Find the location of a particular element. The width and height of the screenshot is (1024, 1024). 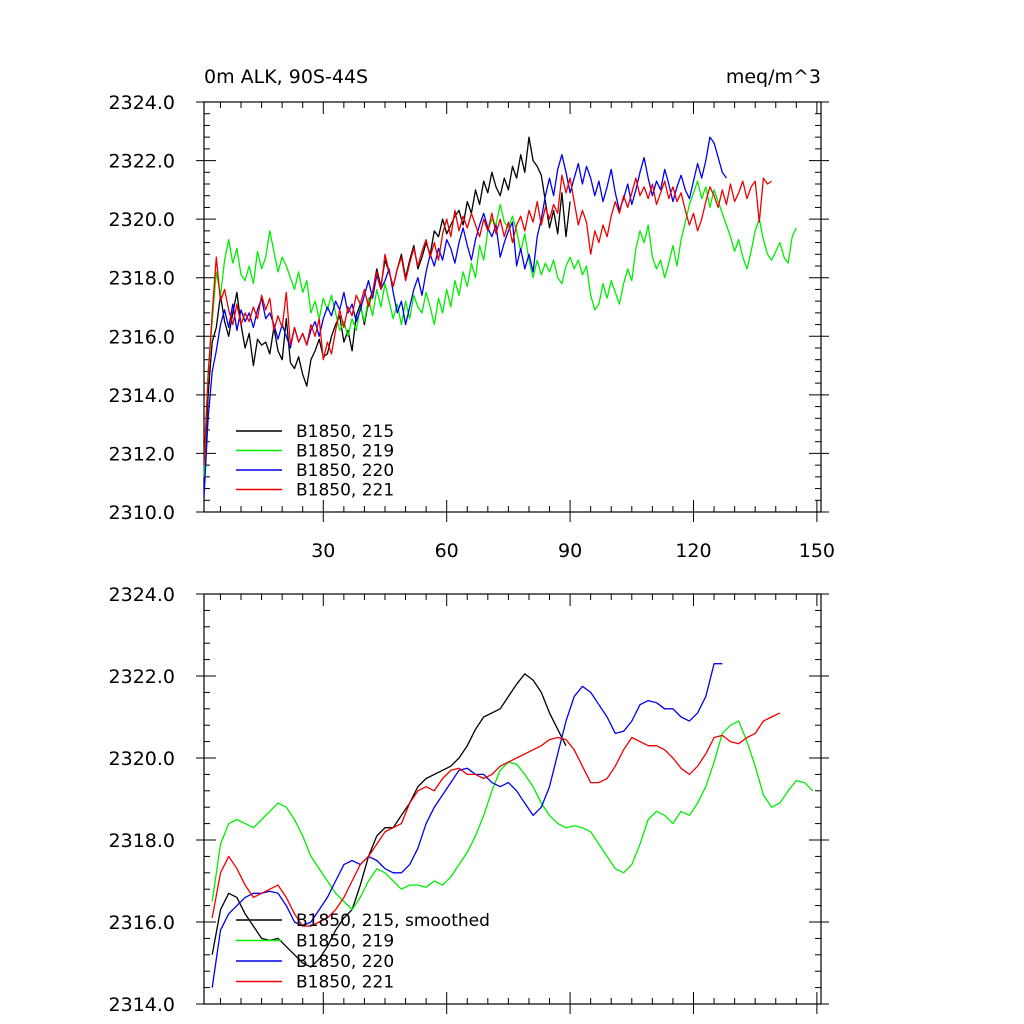

x-tick-label: 60 is located at coordinates (447, 551).